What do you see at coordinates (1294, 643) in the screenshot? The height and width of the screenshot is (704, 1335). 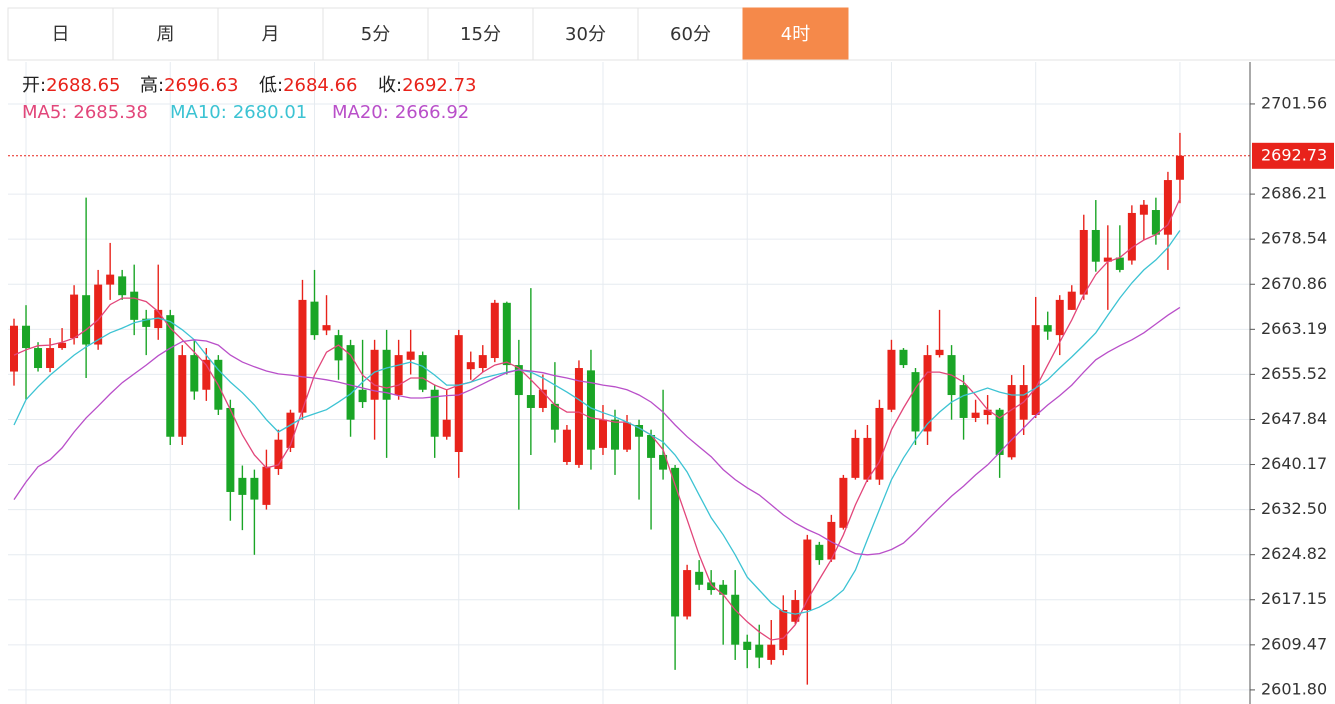 I see `y-tick-label: 2609.47` at bounding box center [1294, 643].